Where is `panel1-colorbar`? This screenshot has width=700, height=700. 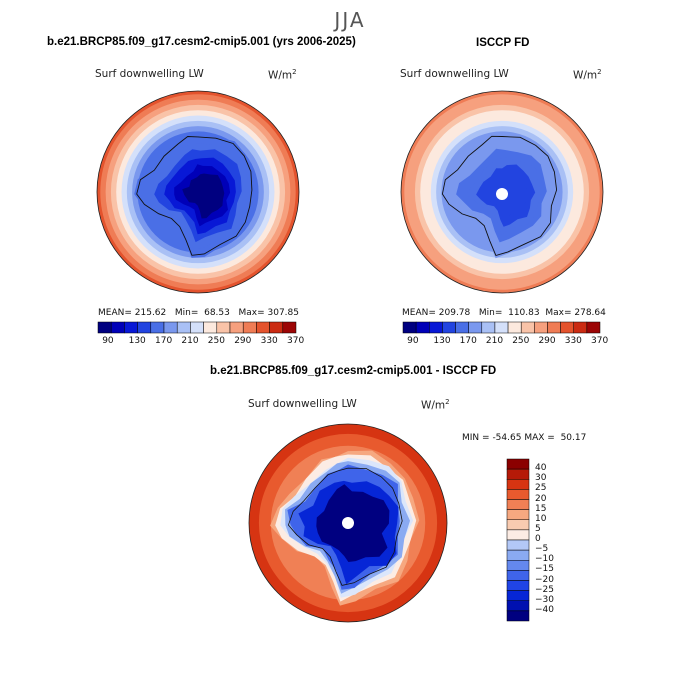
panel1-colorbar is located at coordinates (197, 327).